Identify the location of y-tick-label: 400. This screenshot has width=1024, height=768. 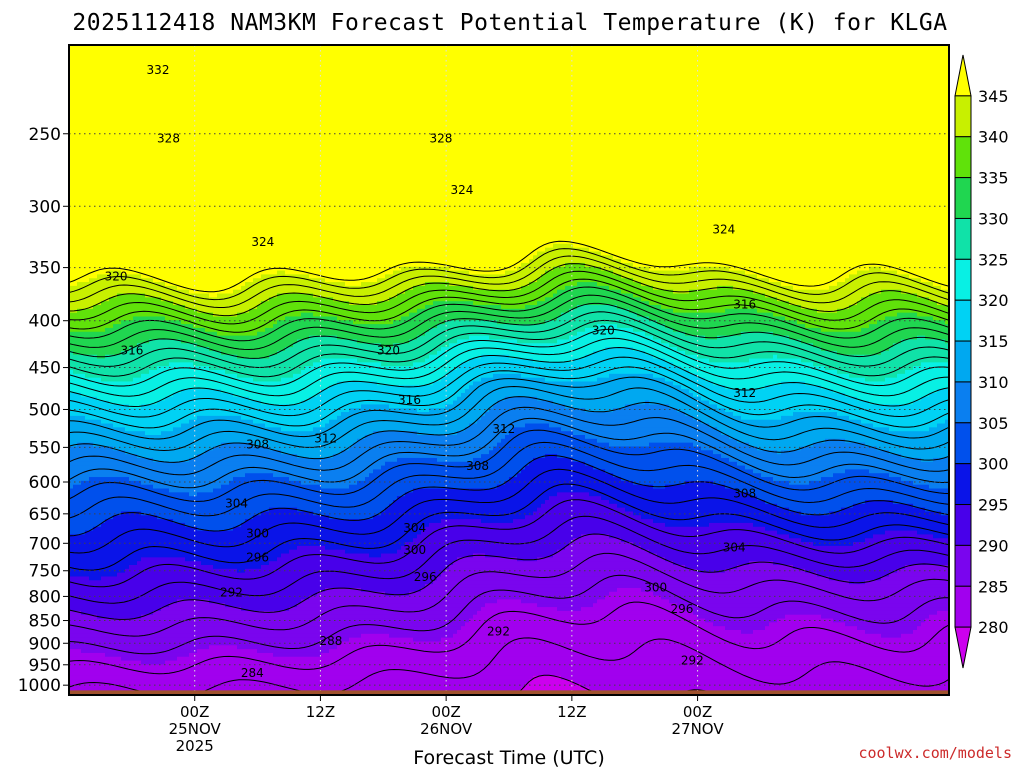
(45, 322).